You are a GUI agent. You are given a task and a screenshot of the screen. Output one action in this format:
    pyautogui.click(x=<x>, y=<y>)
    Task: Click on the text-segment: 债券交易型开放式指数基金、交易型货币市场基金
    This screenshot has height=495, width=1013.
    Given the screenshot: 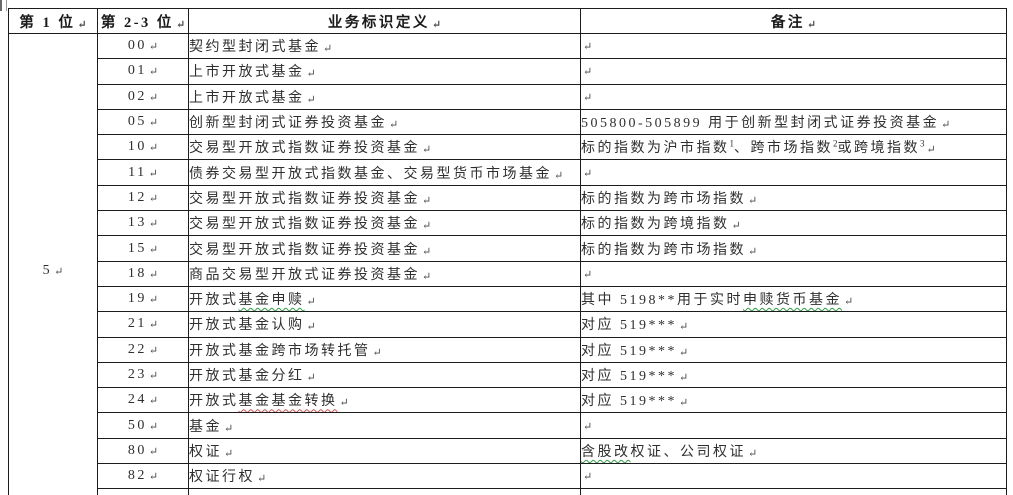 What is the action you would take?
    pyautogui.click(x=370, y=174)
    